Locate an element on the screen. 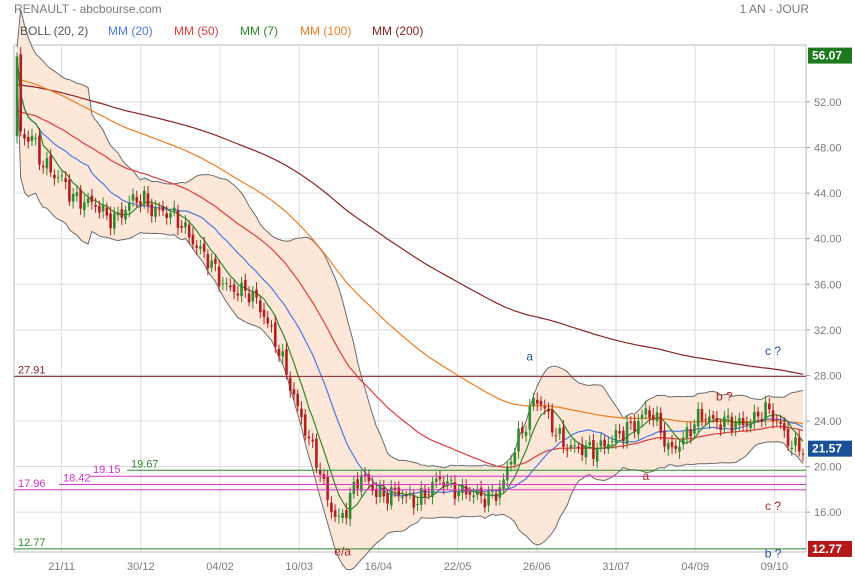 This screenshot has height=580, width=855. x-tick-label: 30/12 is located at coordinates (141, 567).